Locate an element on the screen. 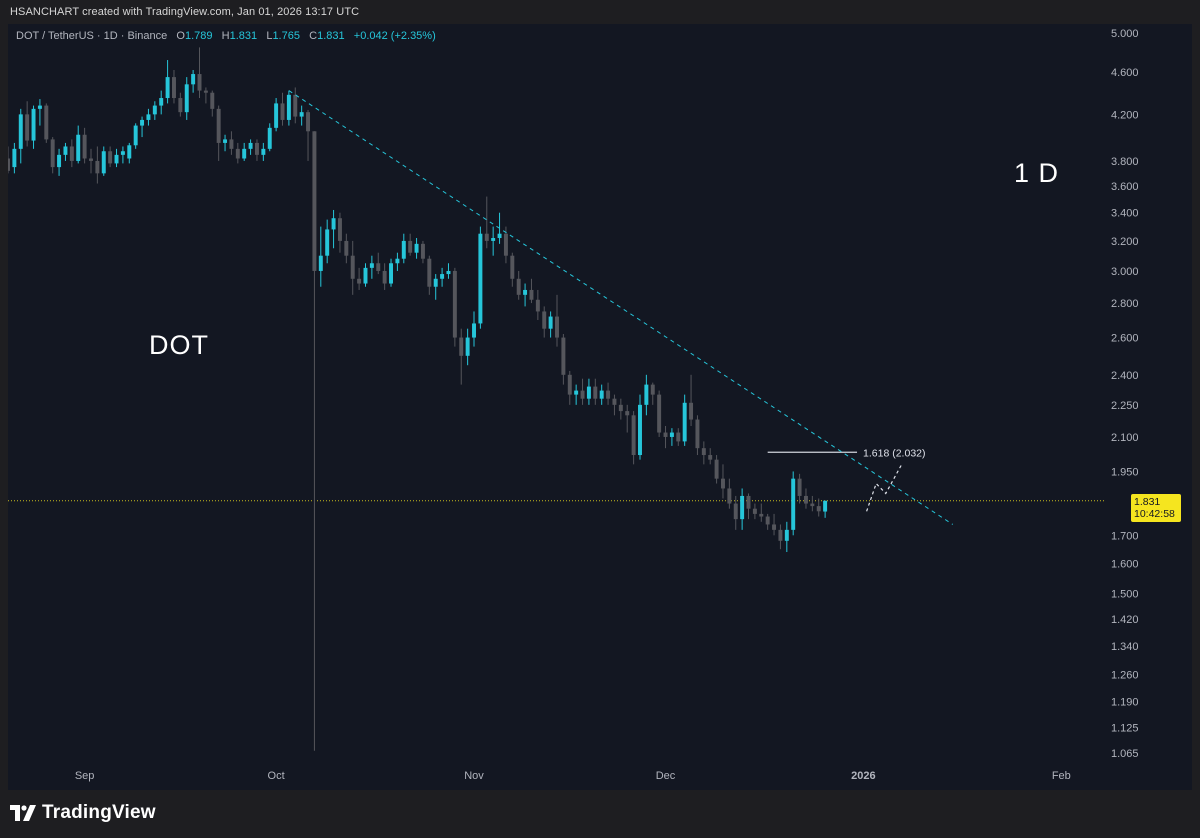  close-label: C is located at coordinates (313, 36).